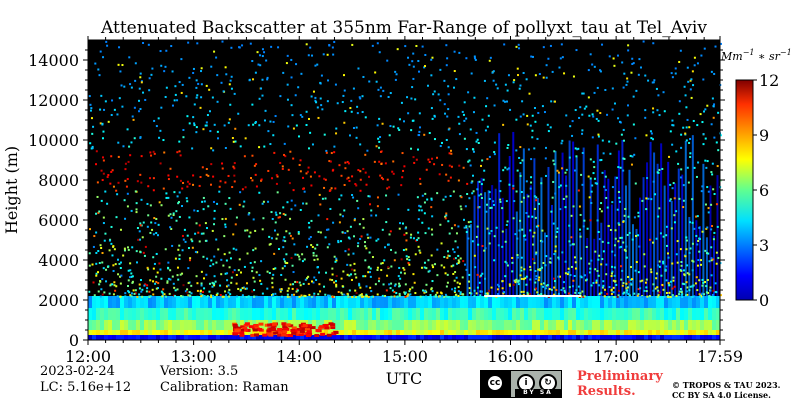 The image size is (800, 400). I want to click on preliminary-line-1: Preliminary, so click(620, 376).